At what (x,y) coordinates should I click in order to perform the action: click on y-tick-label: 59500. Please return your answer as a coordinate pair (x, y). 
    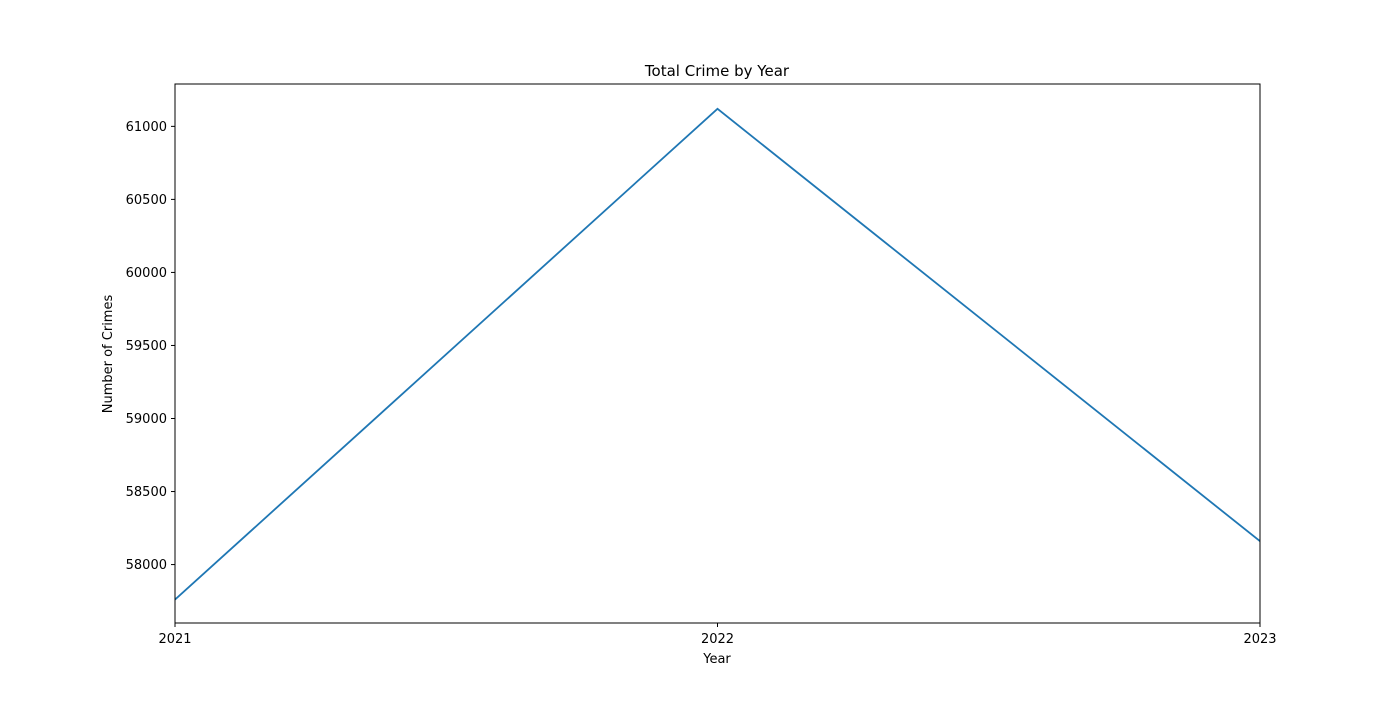
    Looking at the image, I should click on (146, 346).